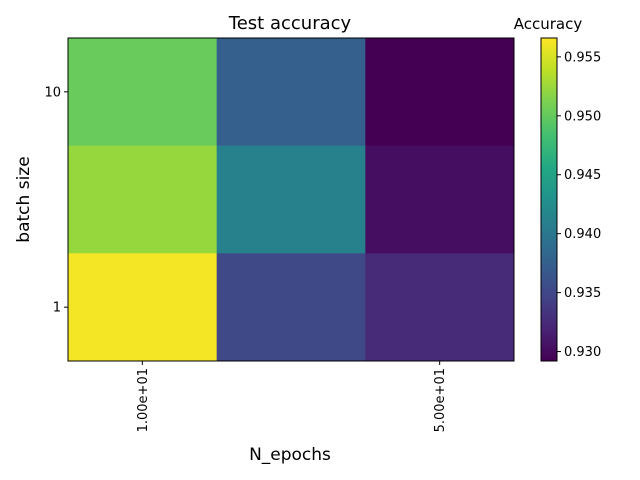  I want to click on colorbar-tick-label: 0.940, so click(582, 234).